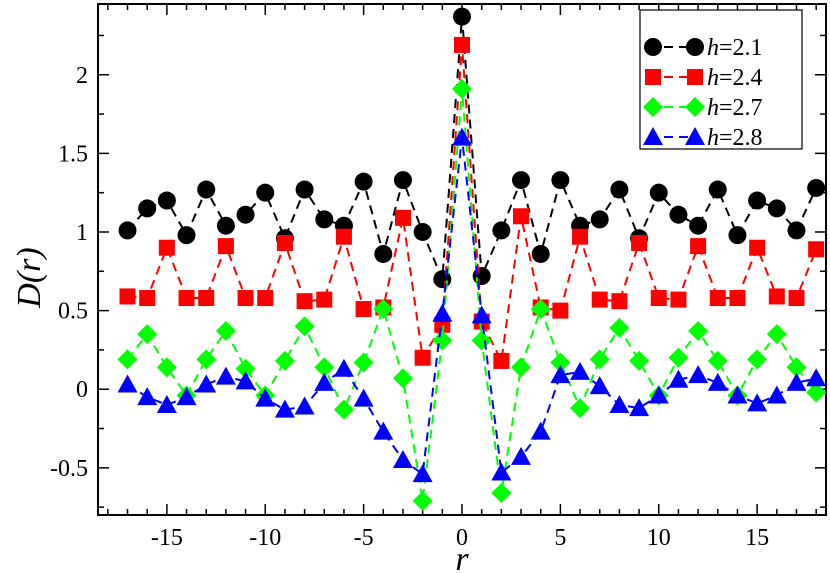  I want to click on x-axis-label: r, so click(462, 557).